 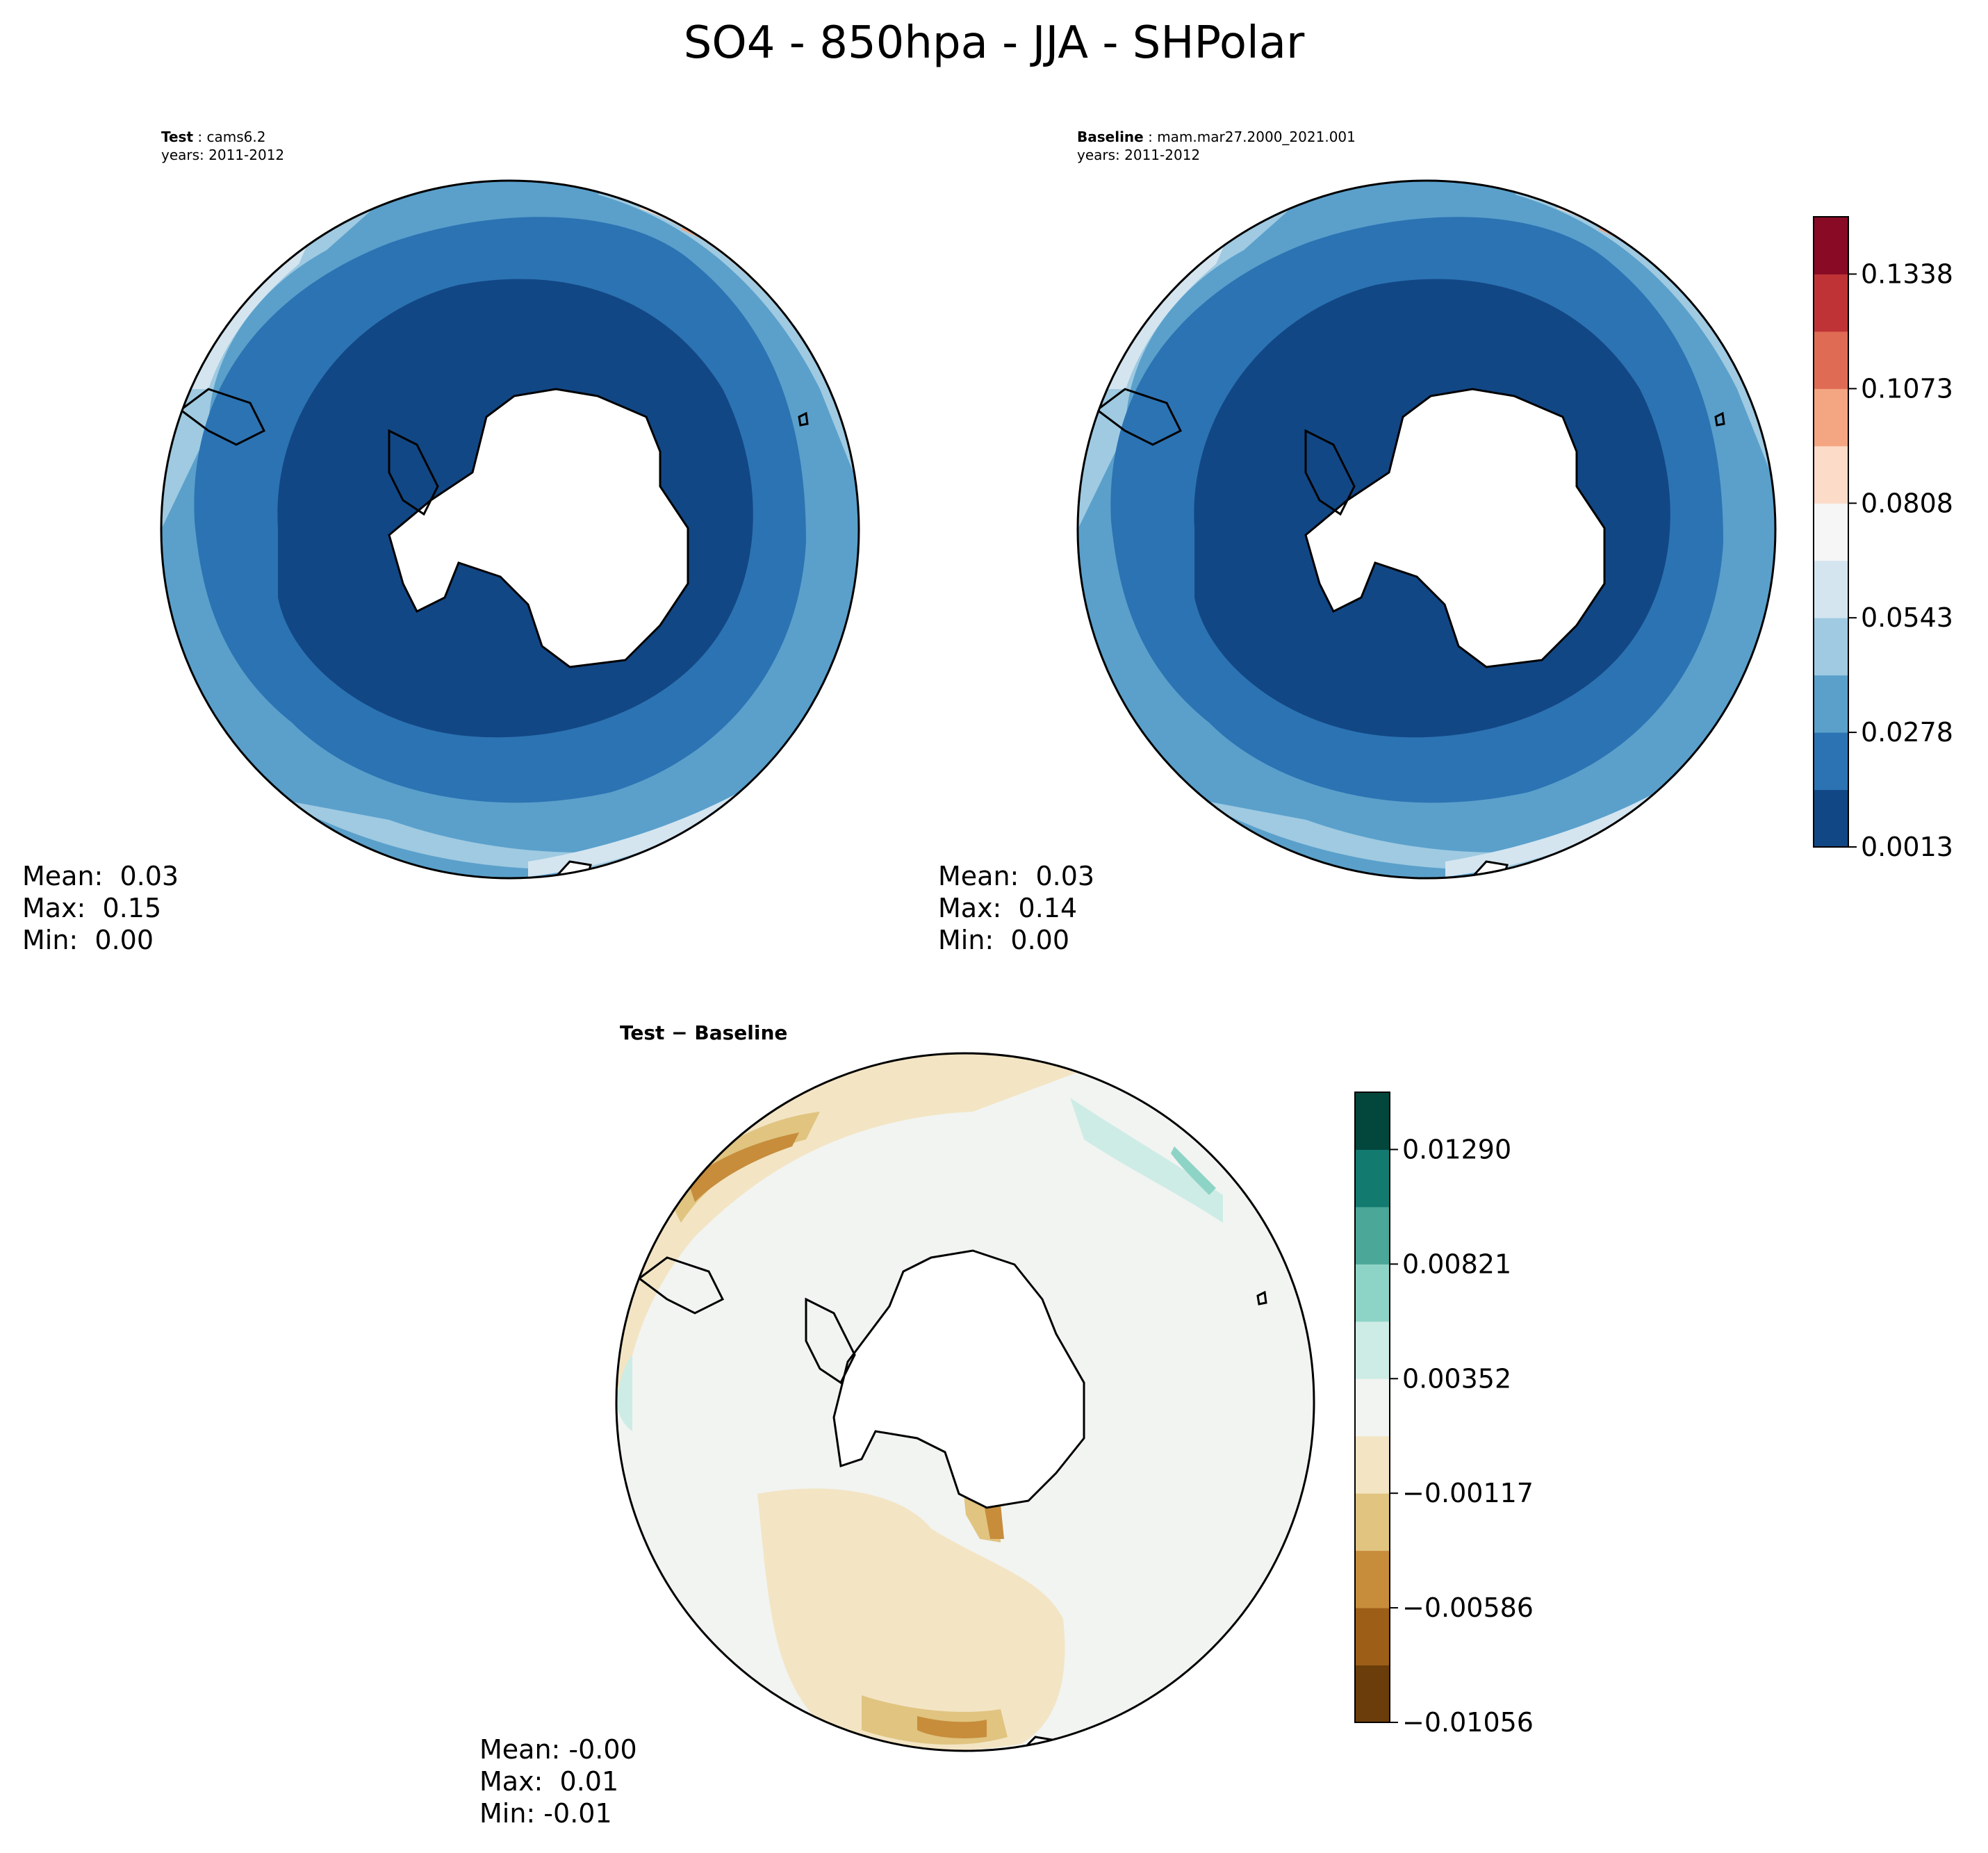 What do you see at coordinates (236, 137) in the screenshot?
I see `test-label-name: cams6.2` at bounding box center [236, 137].